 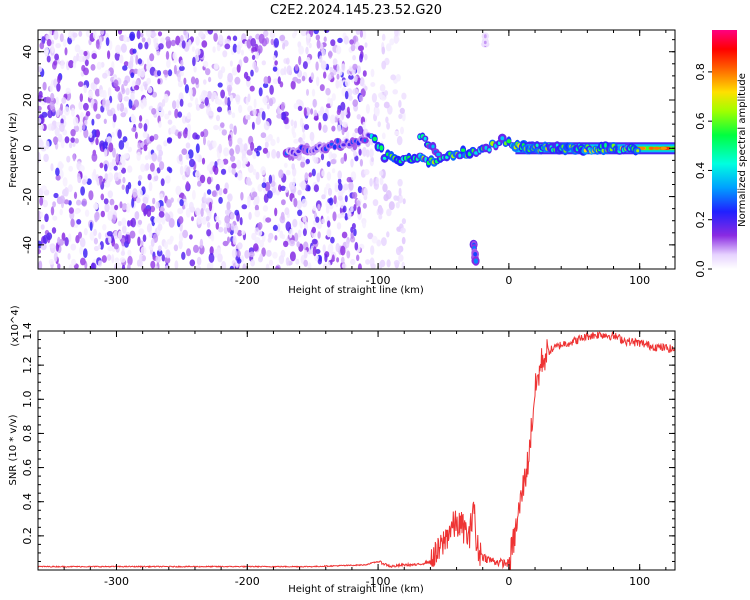 I want to click on x-tick-label: 0, so click(x=508, y=581).